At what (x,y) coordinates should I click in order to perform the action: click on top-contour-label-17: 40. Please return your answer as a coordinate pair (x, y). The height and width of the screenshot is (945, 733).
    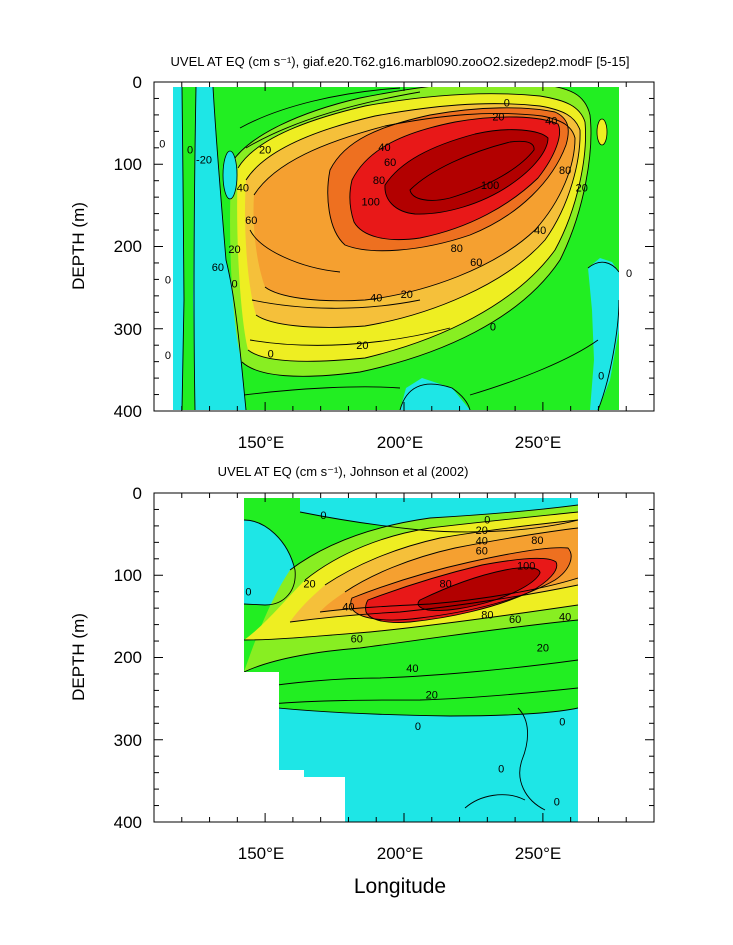
    Looking at the image, I should click on (376, 298).